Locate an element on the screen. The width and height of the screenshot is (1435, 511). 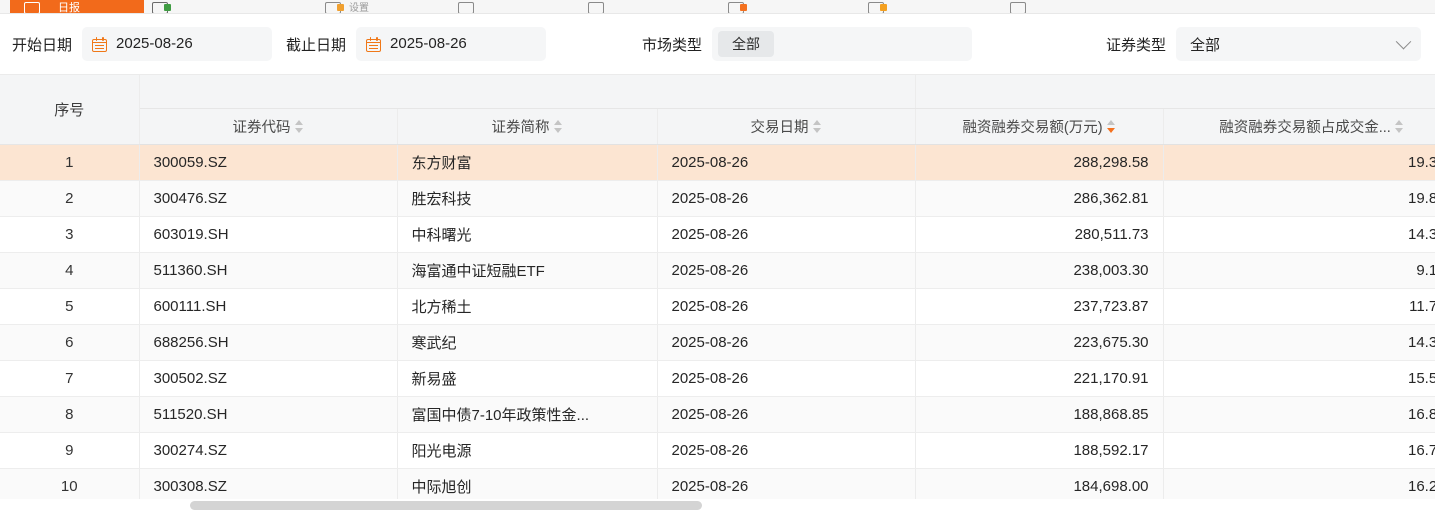
cell-pct: 15.55 is located at coordinates (1299, 378).